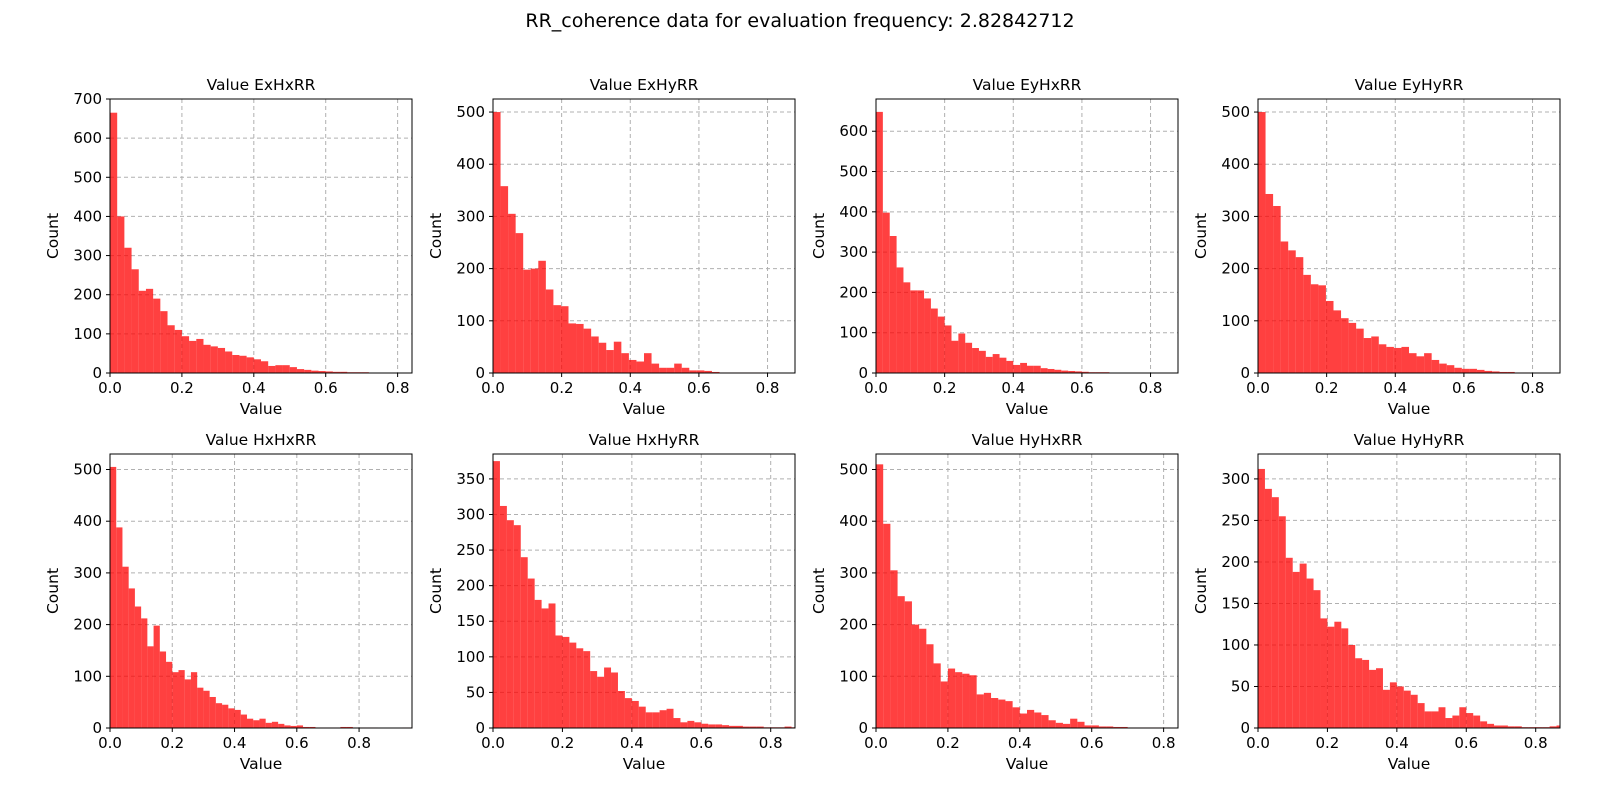 This screenshot has width=1600, height=804. What do you see at coordinates (644, 440) in the screenshot?
I see `histogram-title: Value HxHyRR` at bounding box center [644, 440].